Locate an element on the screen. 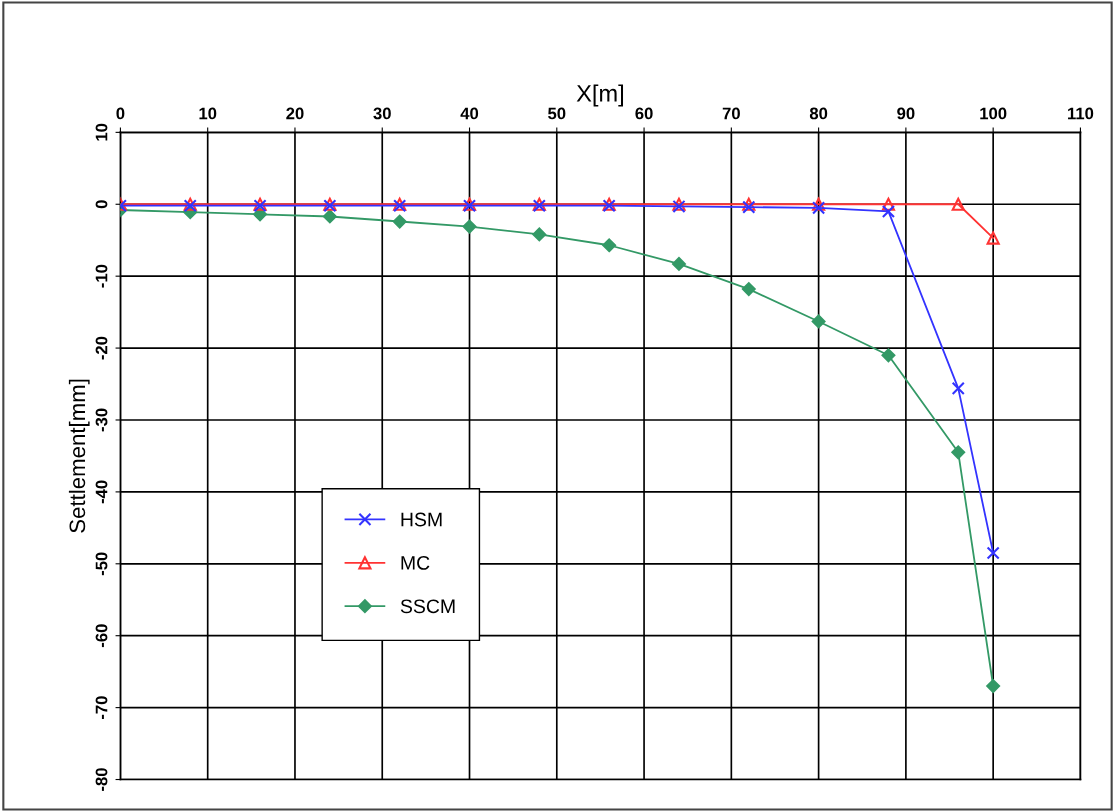 This screenshot has height=812, width=1115. legend-label: MC is located at coordinates (415, 563).